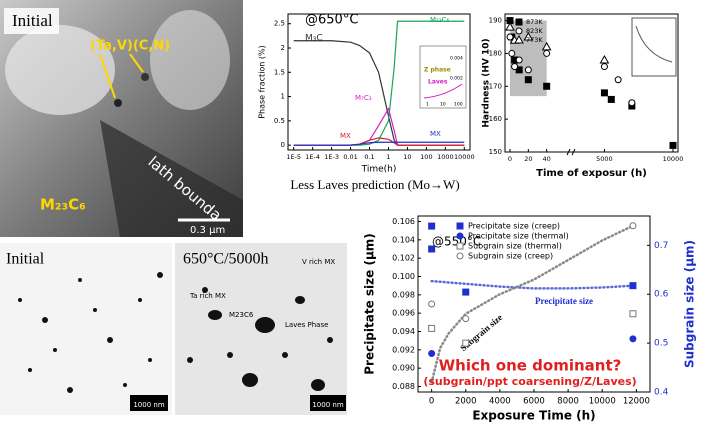  I want to click on x-tick-label: 4000, so click(500, 402).